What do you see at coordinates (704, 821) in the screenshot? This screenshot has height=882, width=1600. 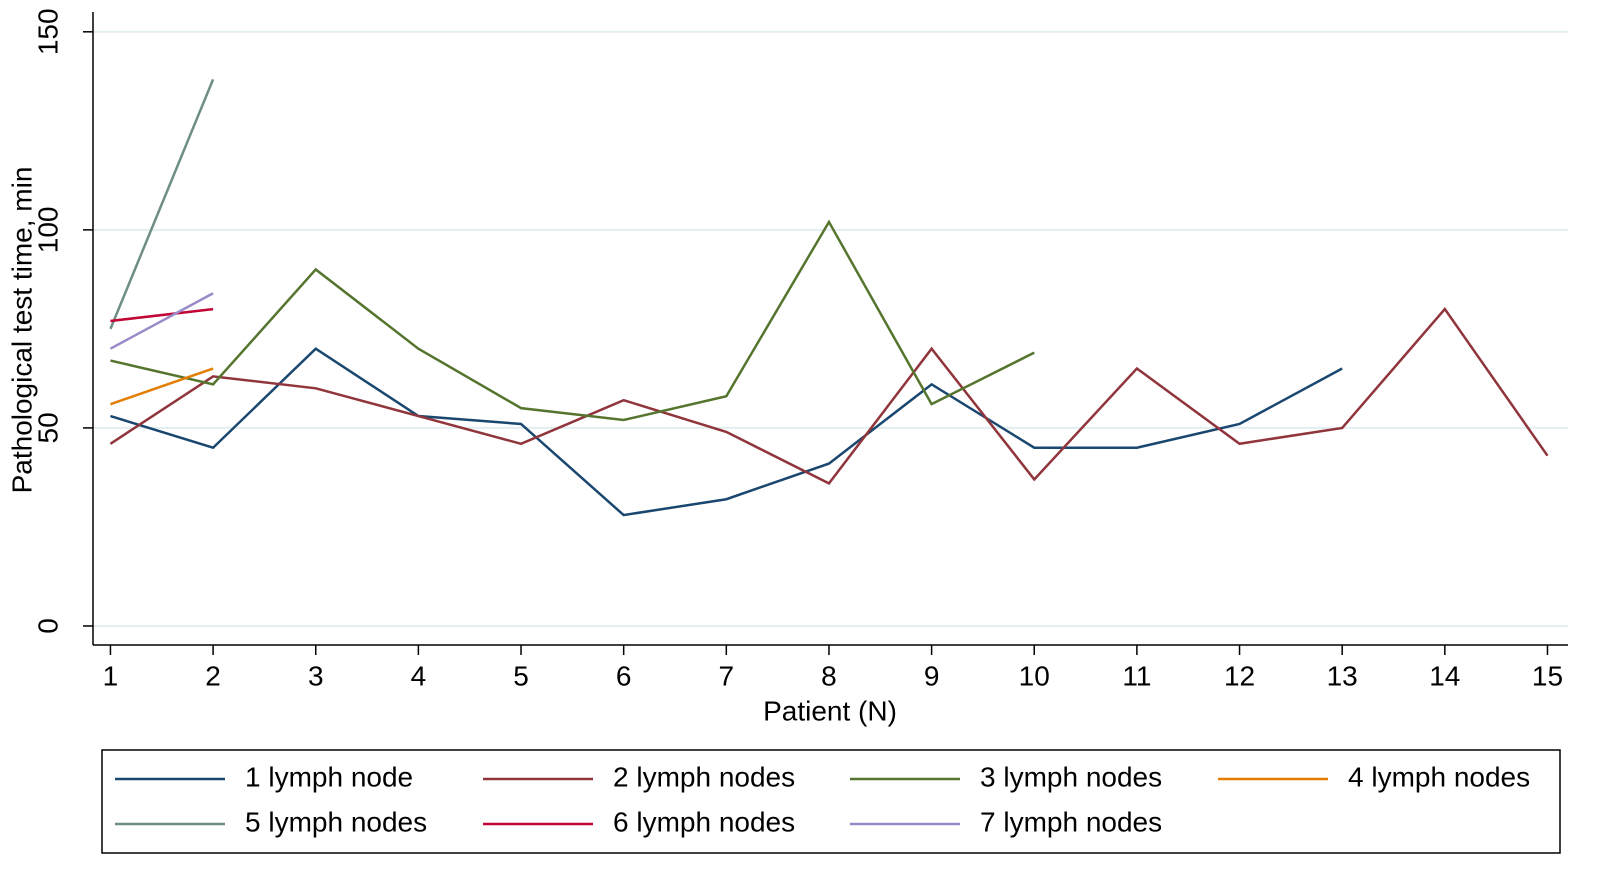 I see `legend-label: 6 lymph nodes` at bounding box center [704, 821].